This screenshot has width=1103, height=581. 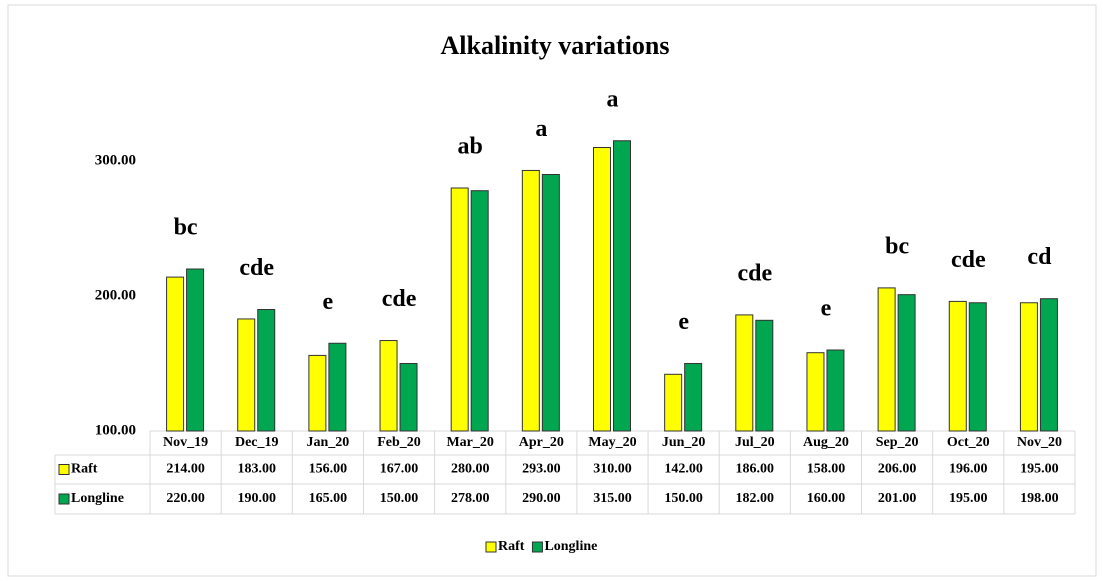 What do you see at coordinates (327, 442) in the screenshot?
I see `x-tick-label: Jan_20` at bounding box center [327, 442].